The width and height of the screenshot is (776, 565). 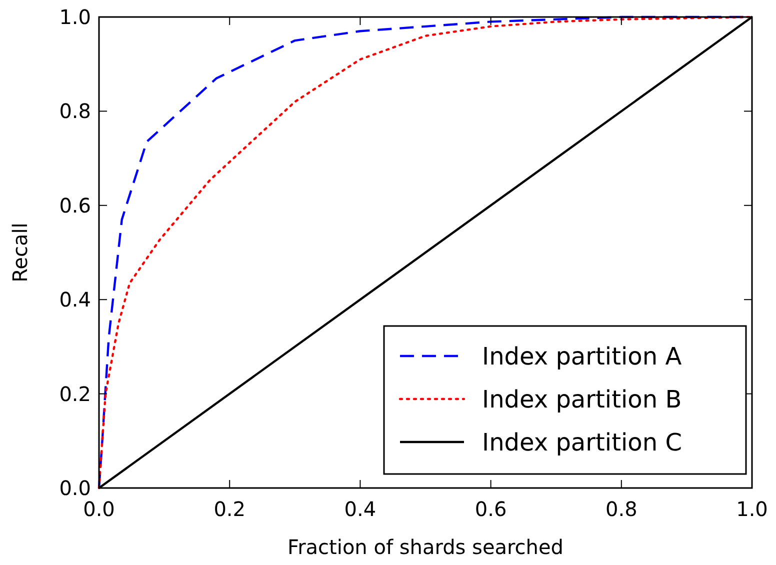 I want to click on y-tick-label: 0.2, so click(x=75, y=394).